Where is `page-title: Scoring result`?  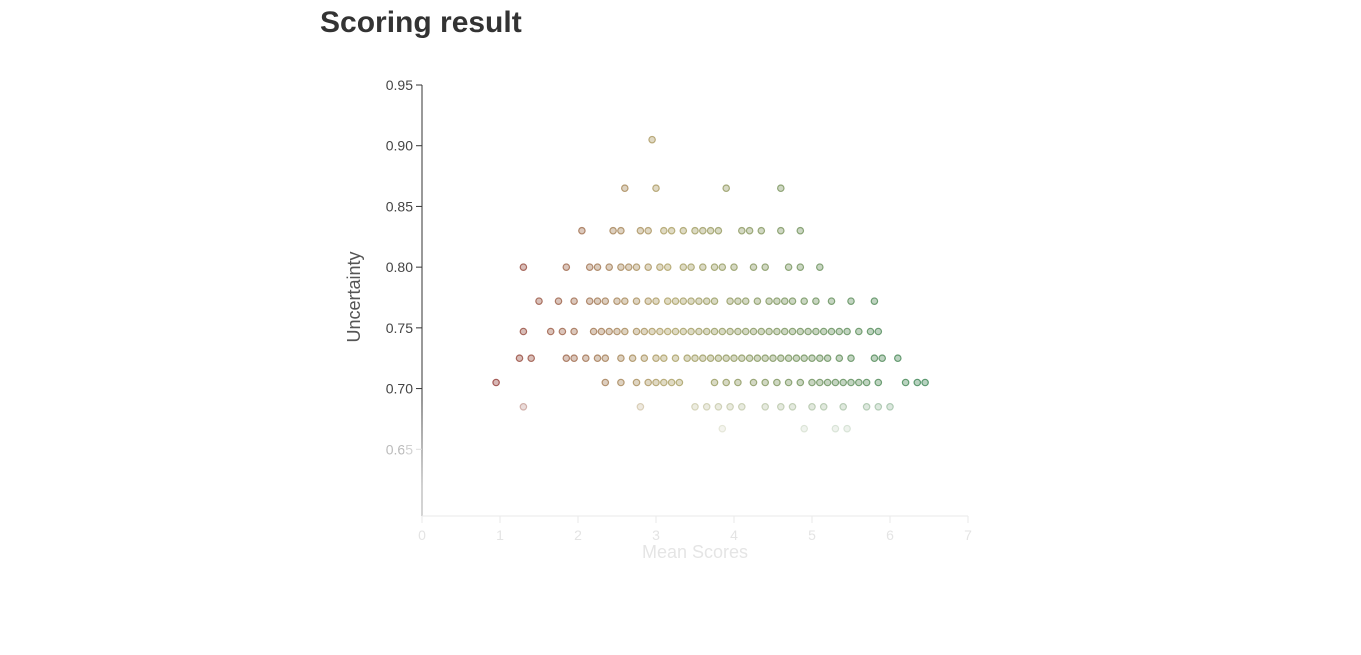
page-title: Scoring result is located at coordinates (421, 22).